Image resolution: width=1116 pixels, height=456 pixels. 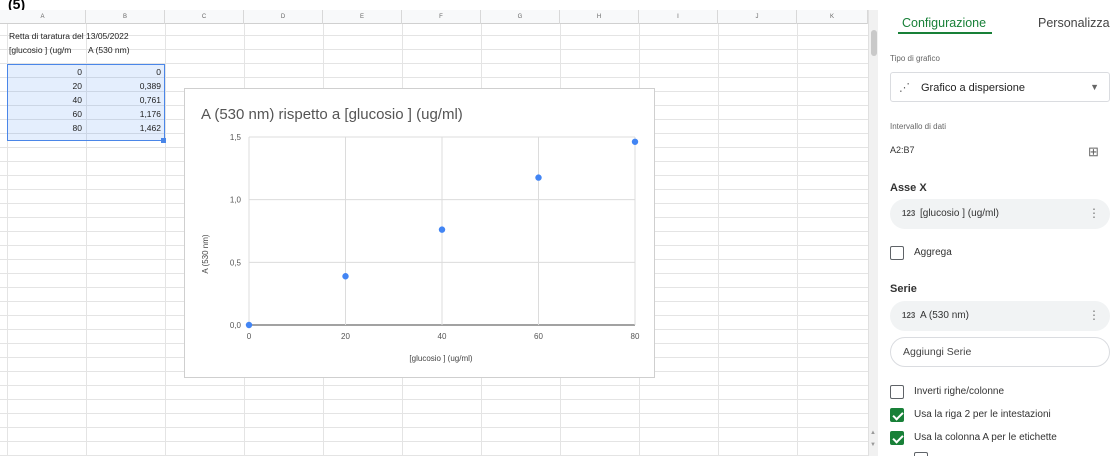 What do you see at coordinates (1074, 23) in the screenshot?
I see `tab-customize: Personalizza` at bounding box center [1074, 23].